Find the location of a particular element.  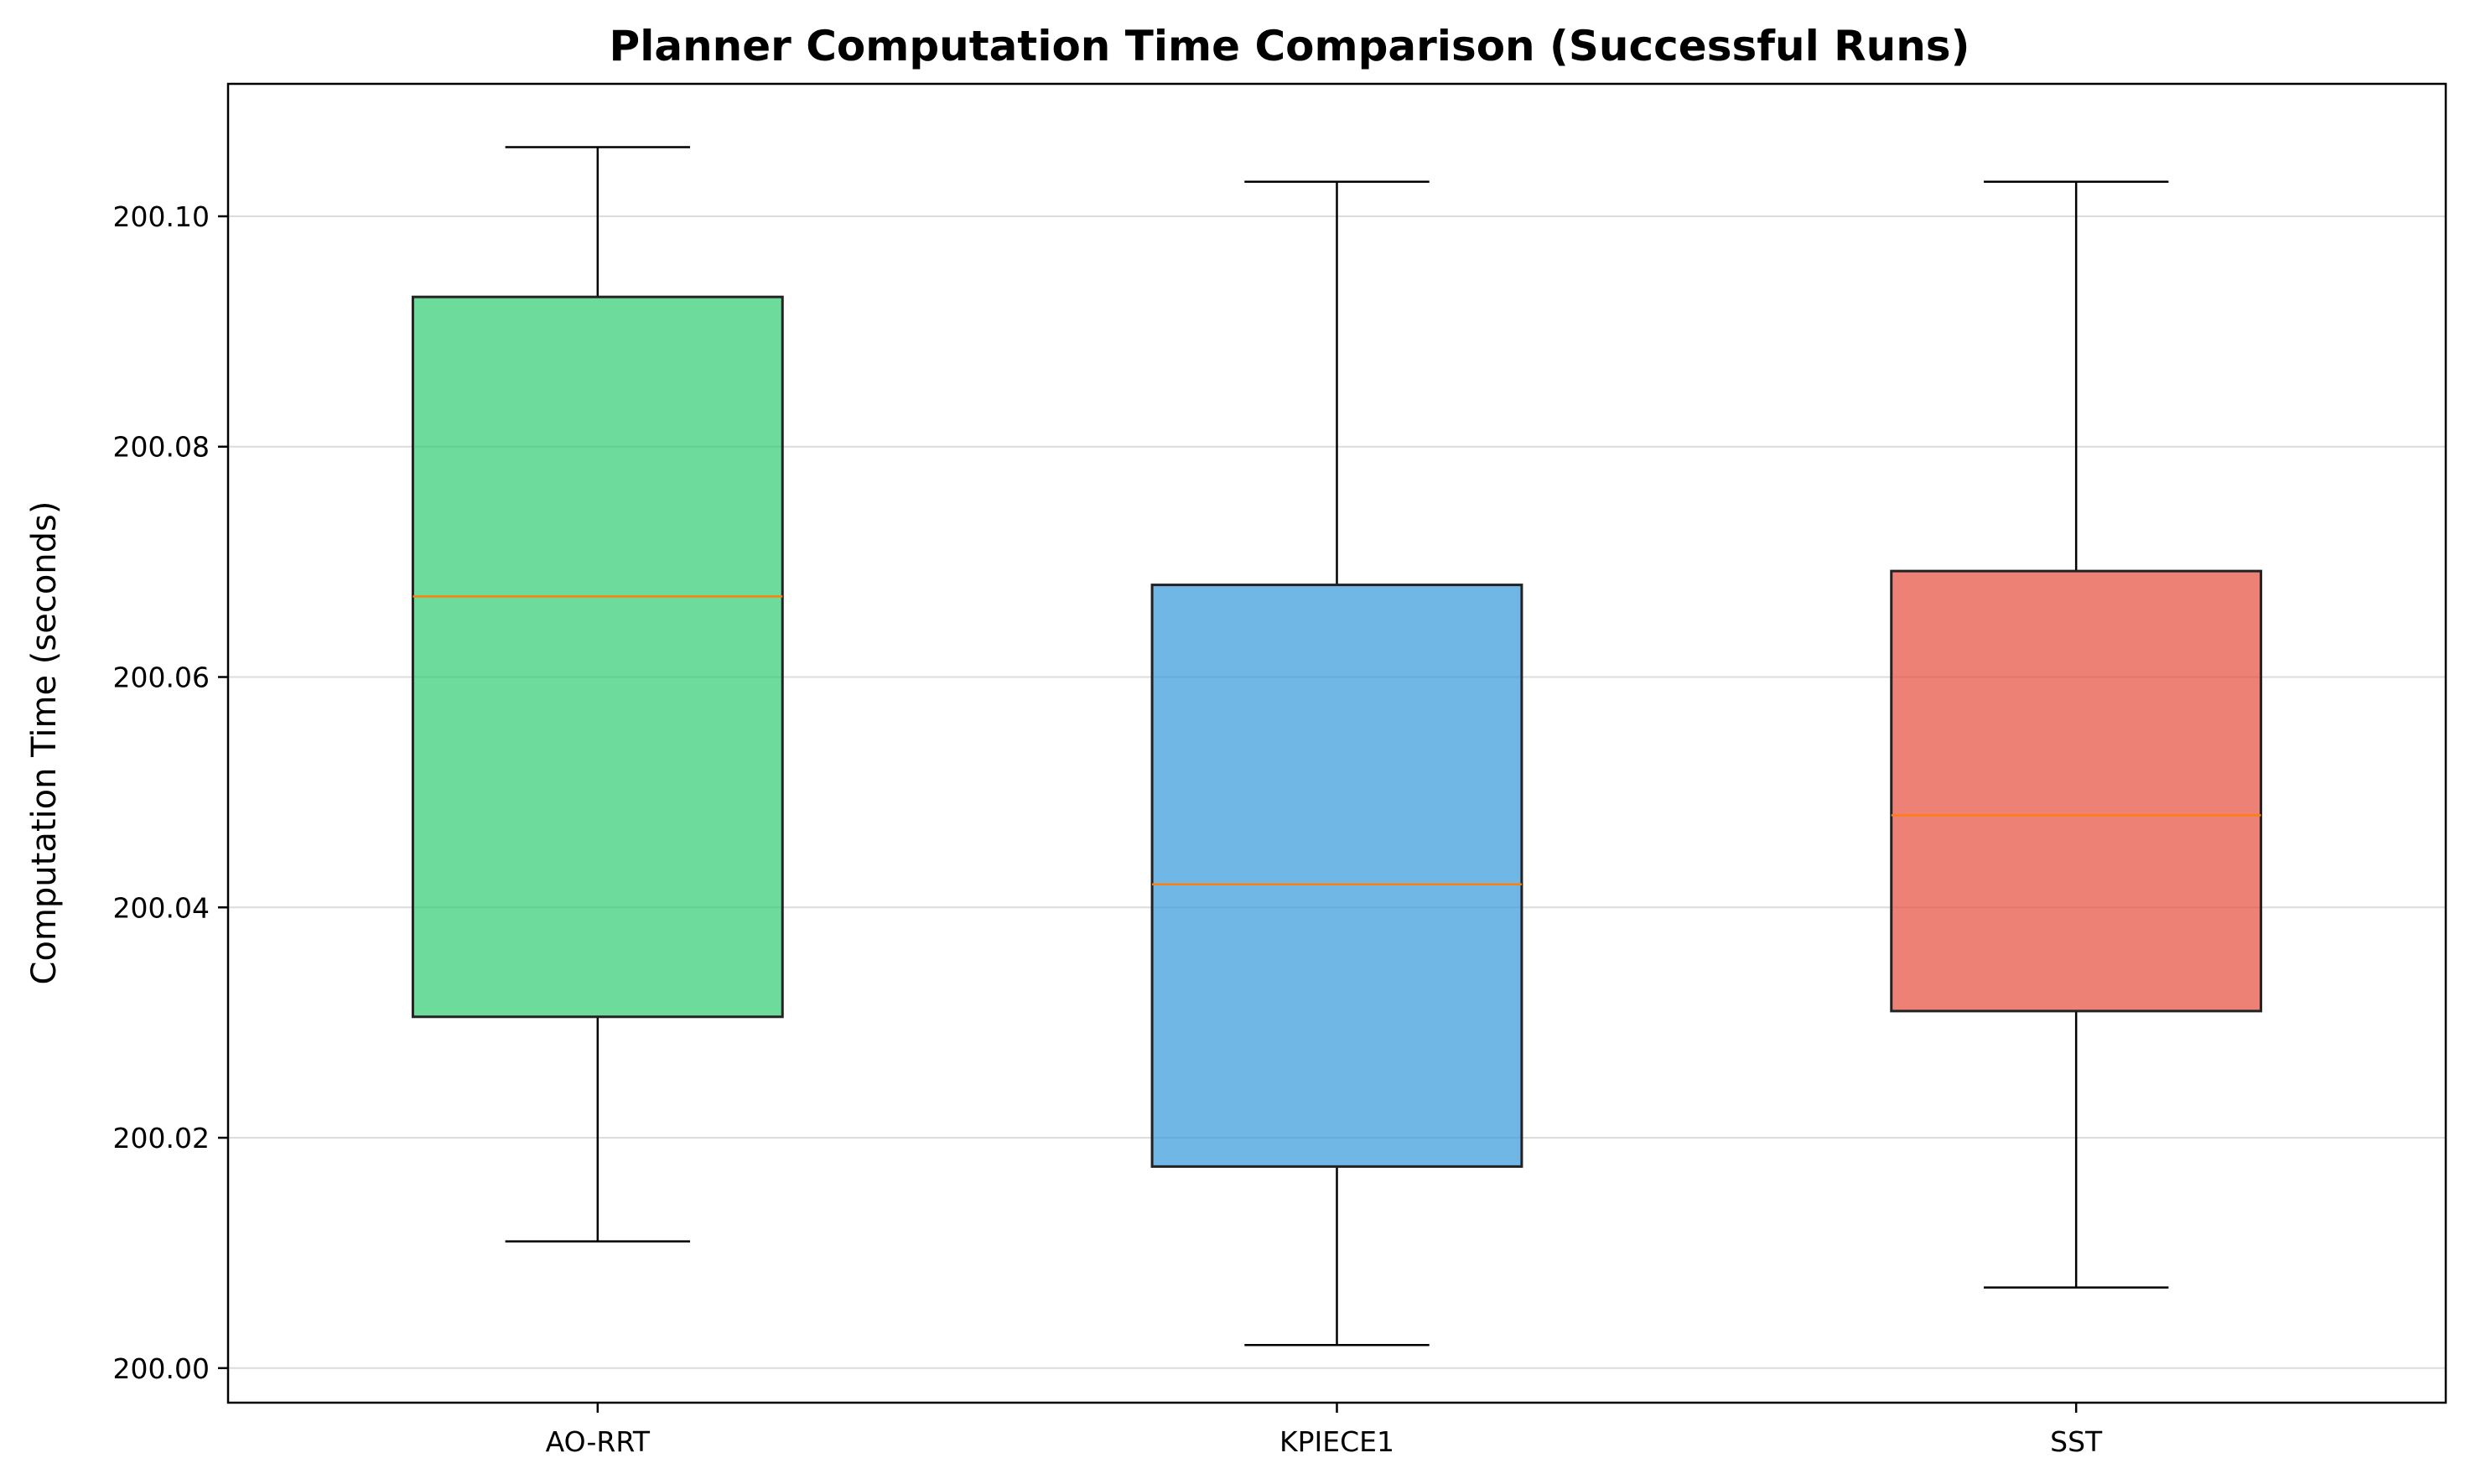

box-ao-rrt is located at coordinates (597, 694).